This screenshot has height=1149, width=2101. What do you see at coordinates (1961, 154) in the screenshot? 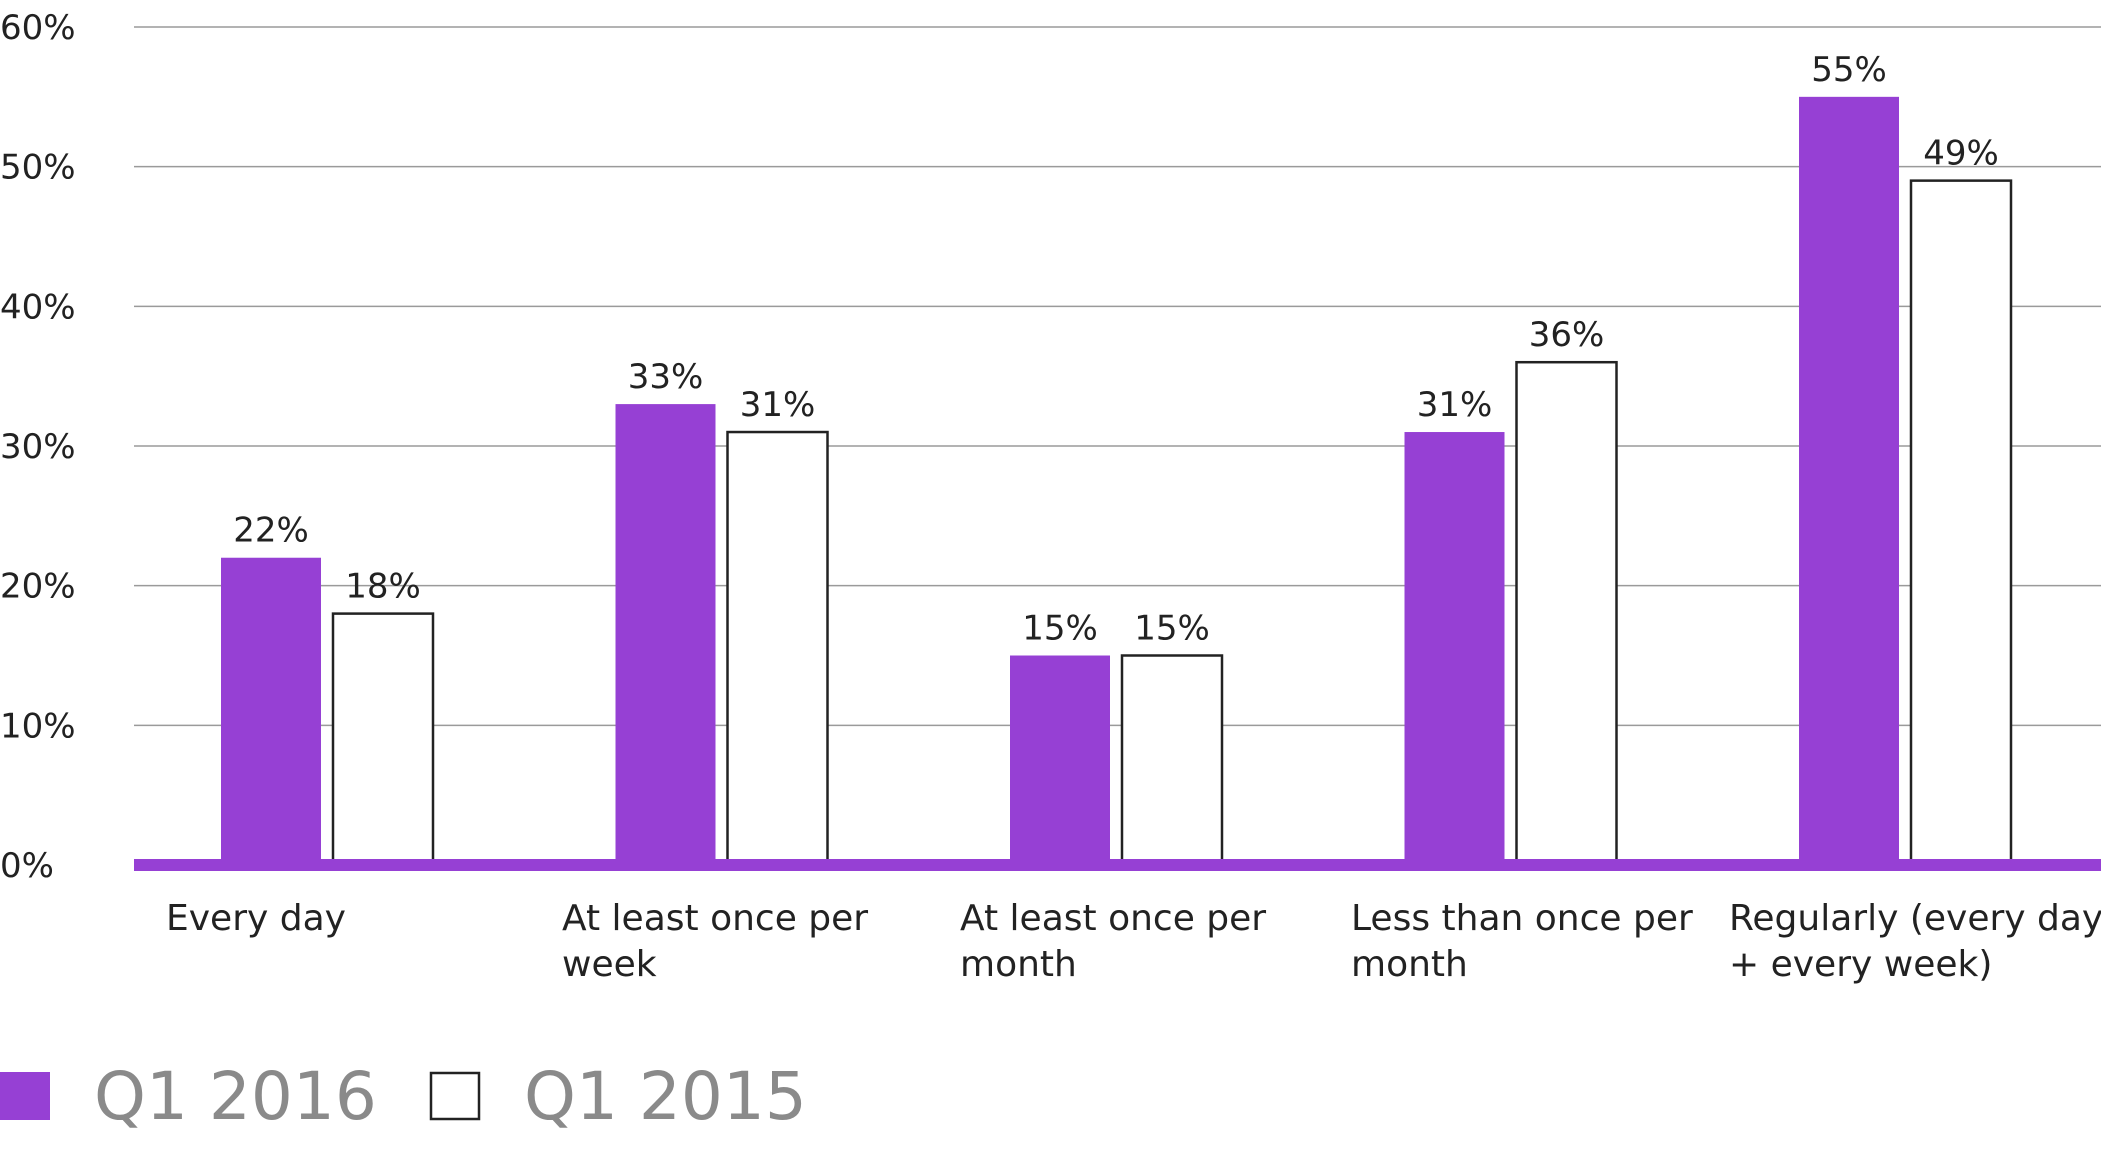
I see `data-label: 49%` at bounding box center [1961, 154].